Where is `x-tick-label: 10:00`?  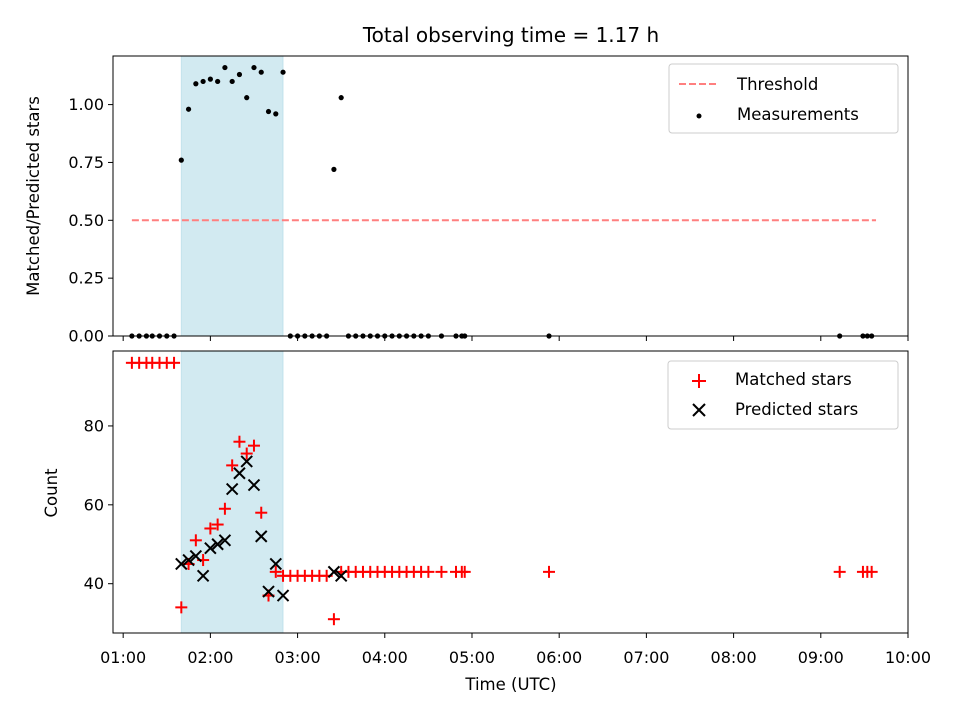 x-tick-label: 10:00 is located at coordinates (908, 657).